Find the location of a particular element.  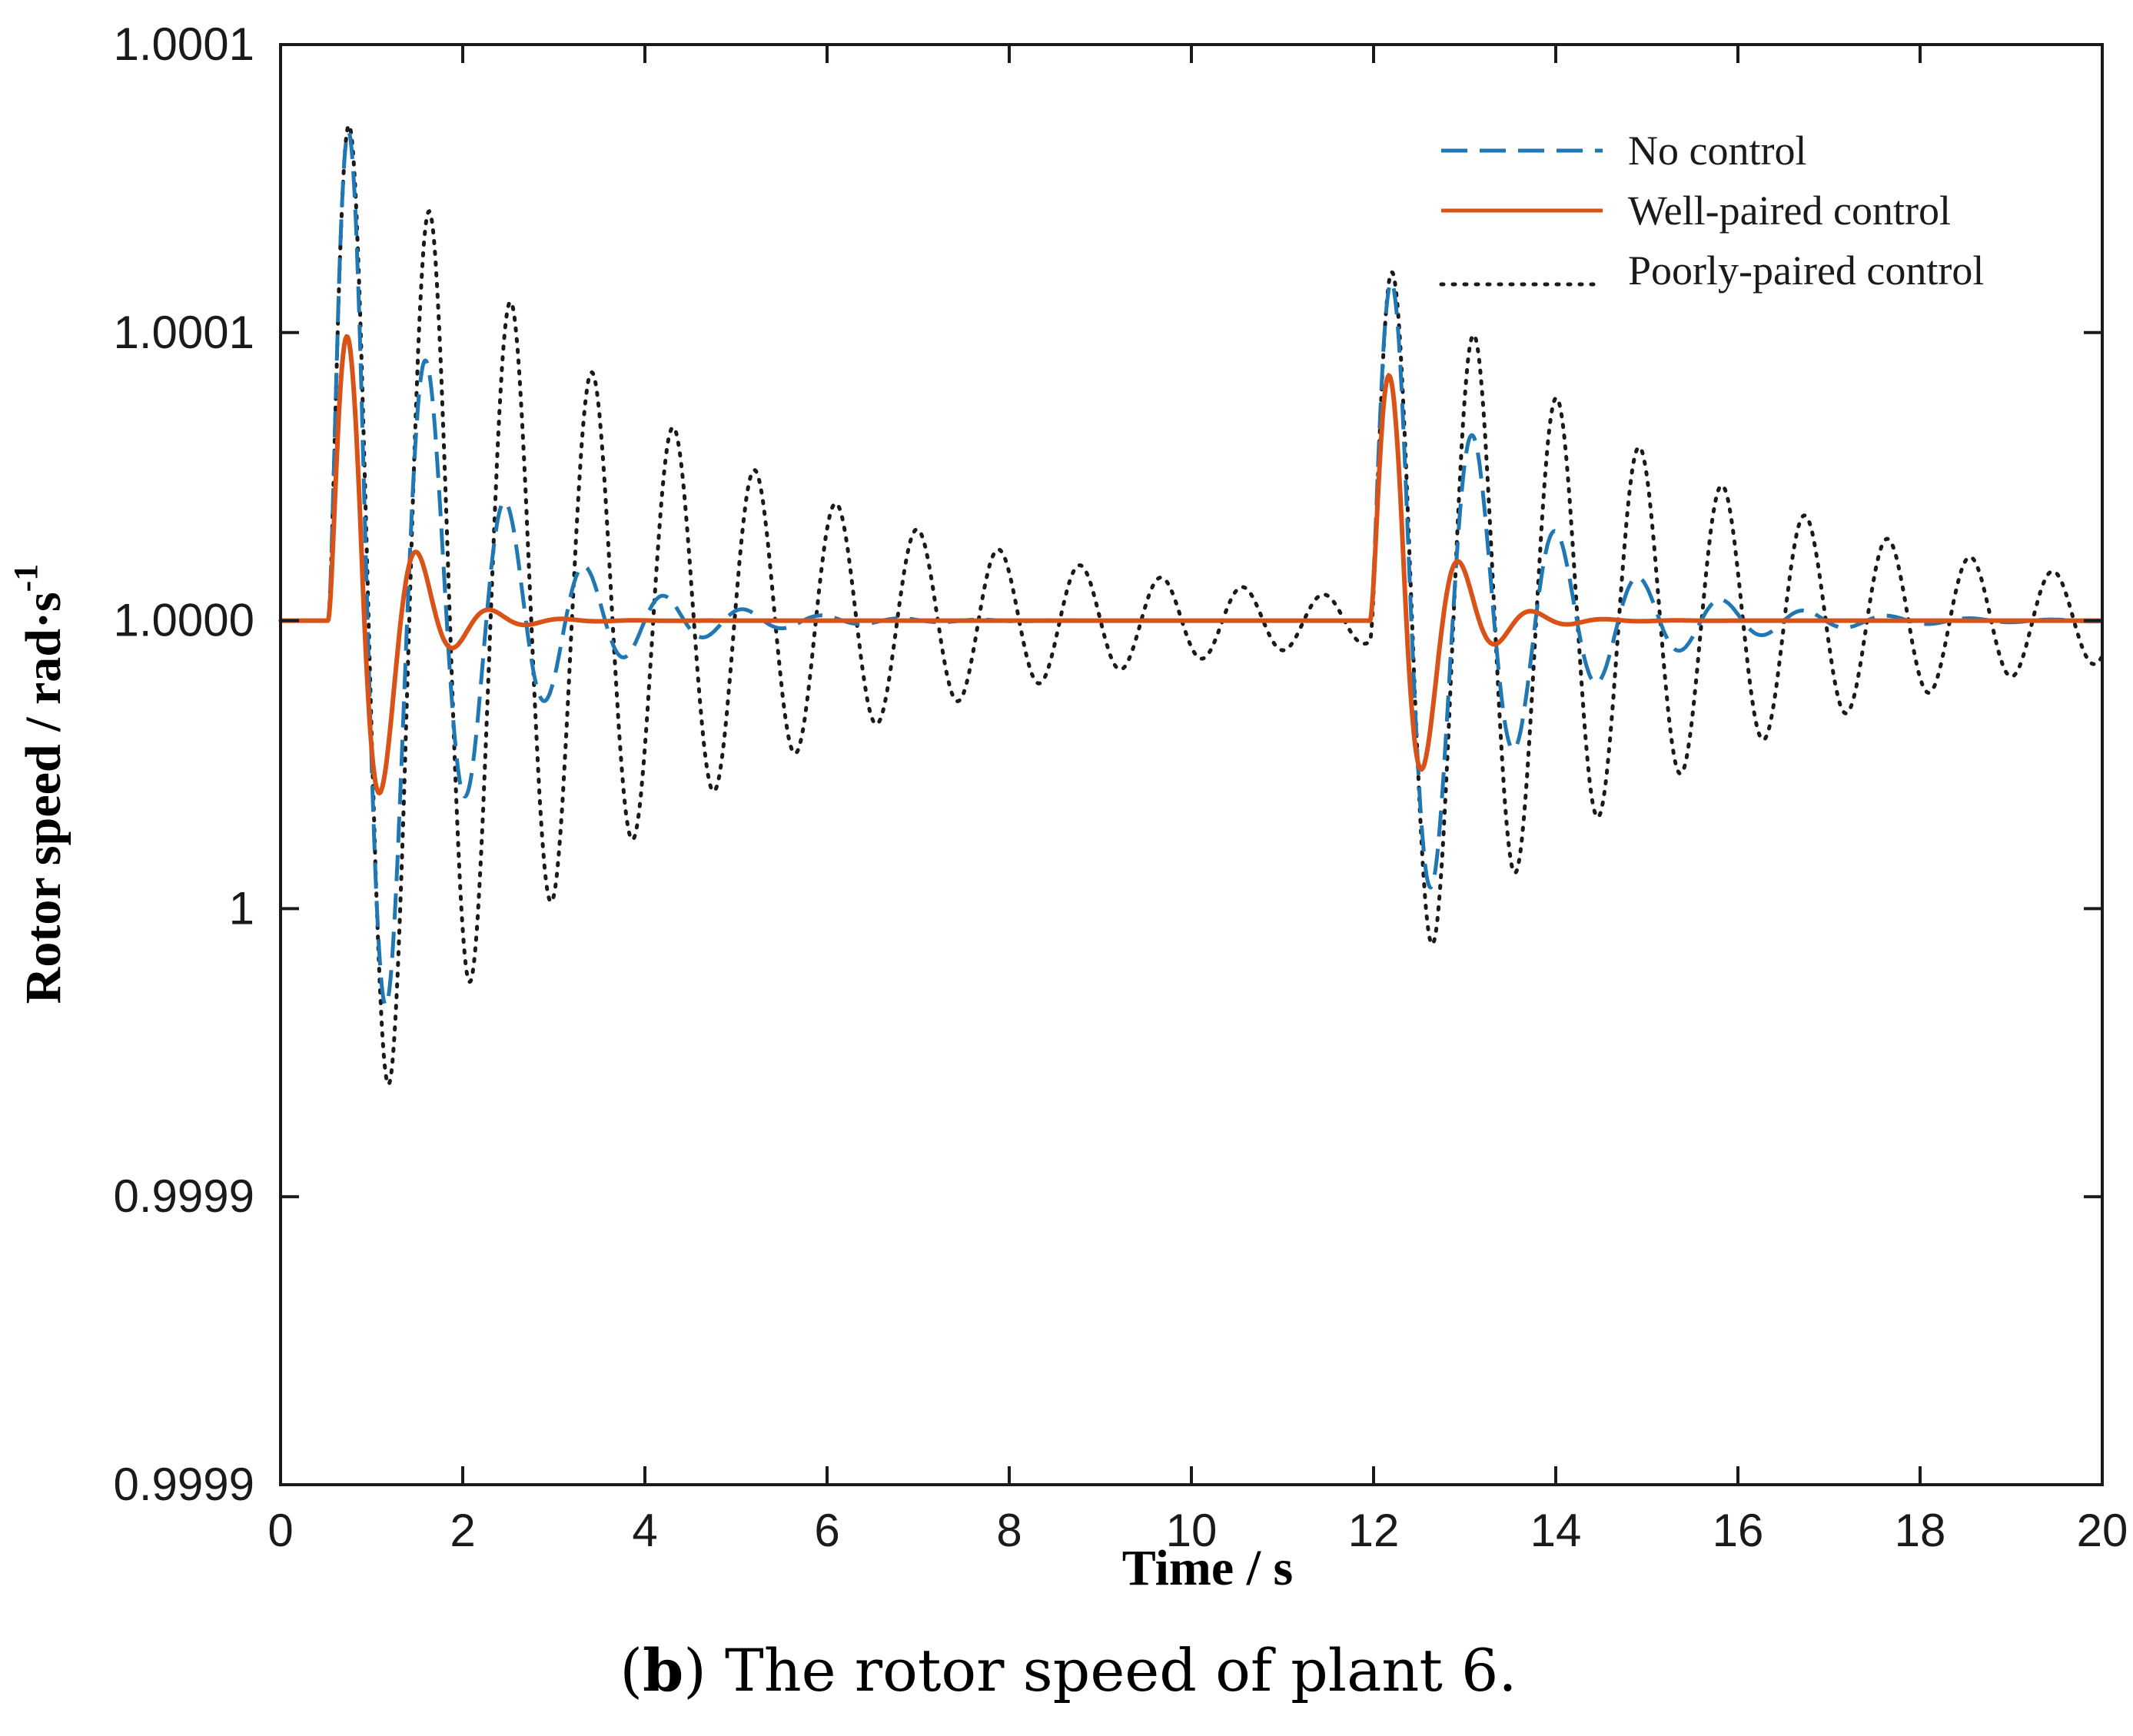

x-tick-label: 0 is located at coordinates (280, 1531).